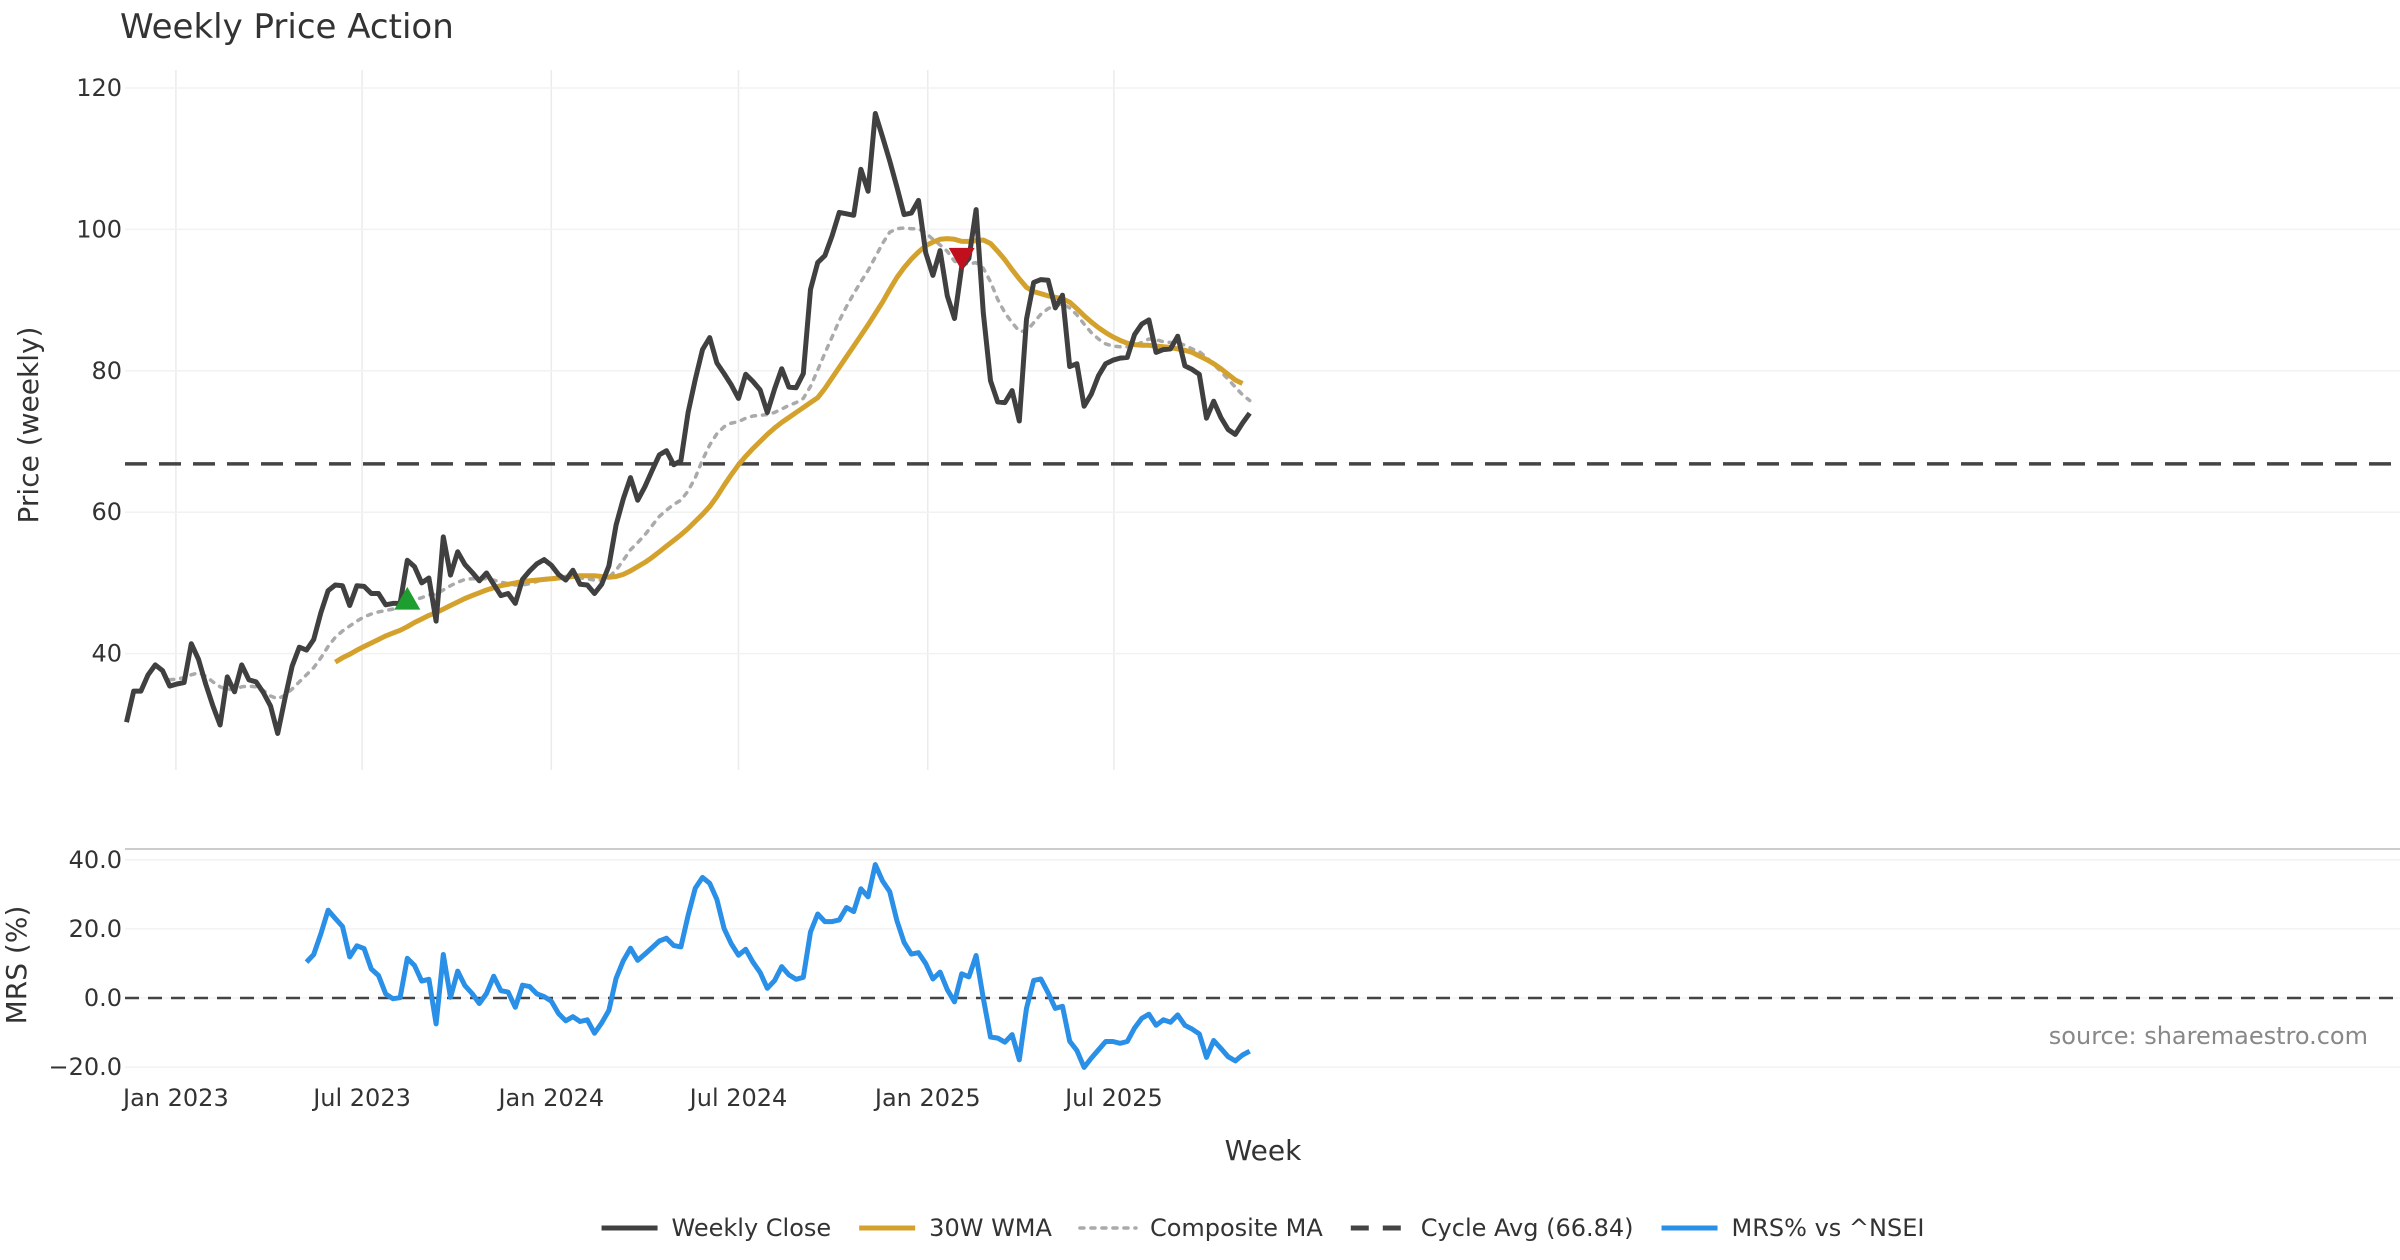 The image size is (2400, 1260). I want to click on legend-item: MRS% vs ^NSEI, so click(1793, 1228).